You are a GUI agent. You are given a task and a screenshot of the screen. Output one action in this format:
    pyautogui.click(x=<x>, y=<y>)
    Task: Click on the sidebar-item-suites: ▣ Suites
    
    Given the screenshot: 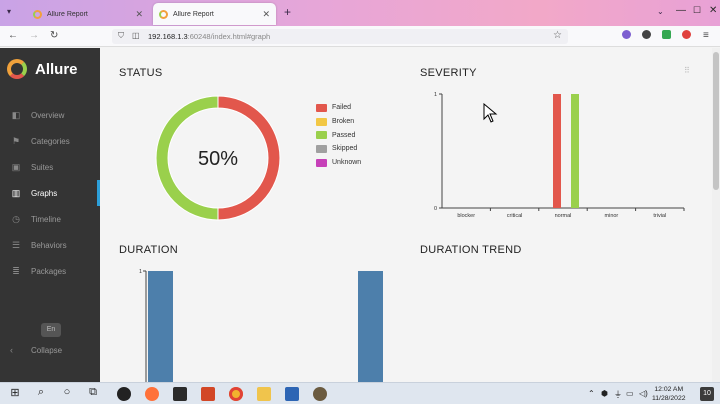 What is the action you would take?
    pyautogui.click(x=50, y=167)
    